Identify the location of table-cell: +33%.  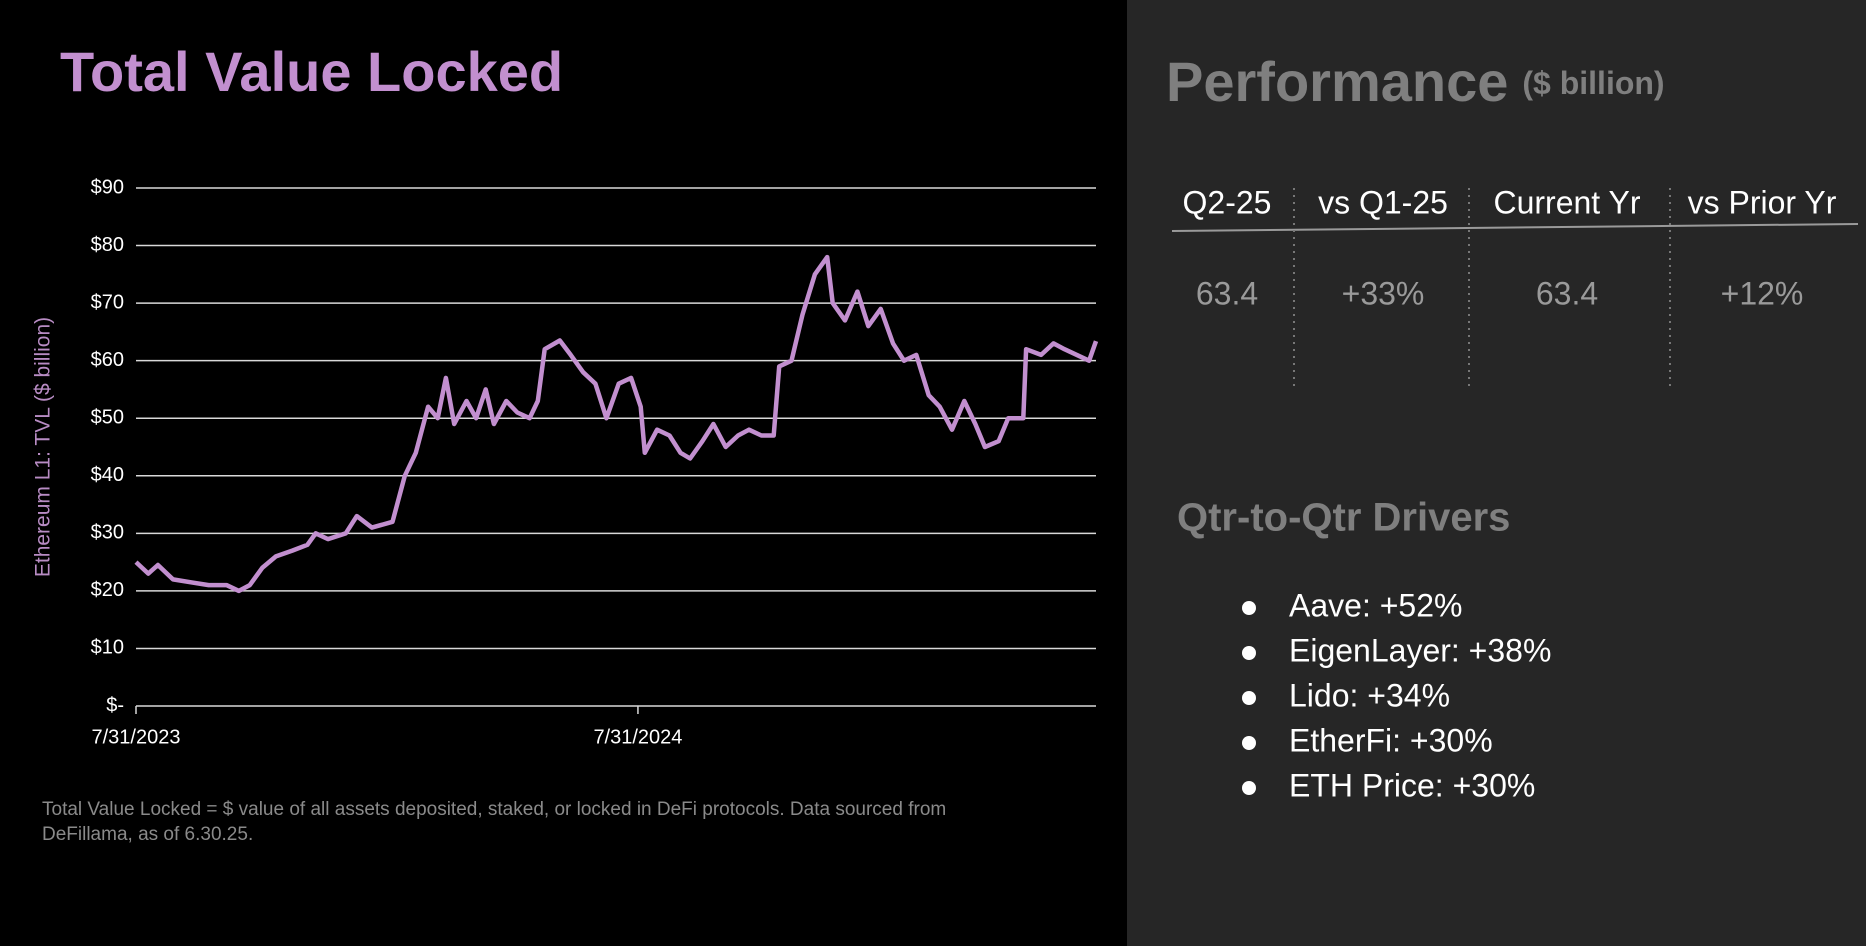
(1383, 293).